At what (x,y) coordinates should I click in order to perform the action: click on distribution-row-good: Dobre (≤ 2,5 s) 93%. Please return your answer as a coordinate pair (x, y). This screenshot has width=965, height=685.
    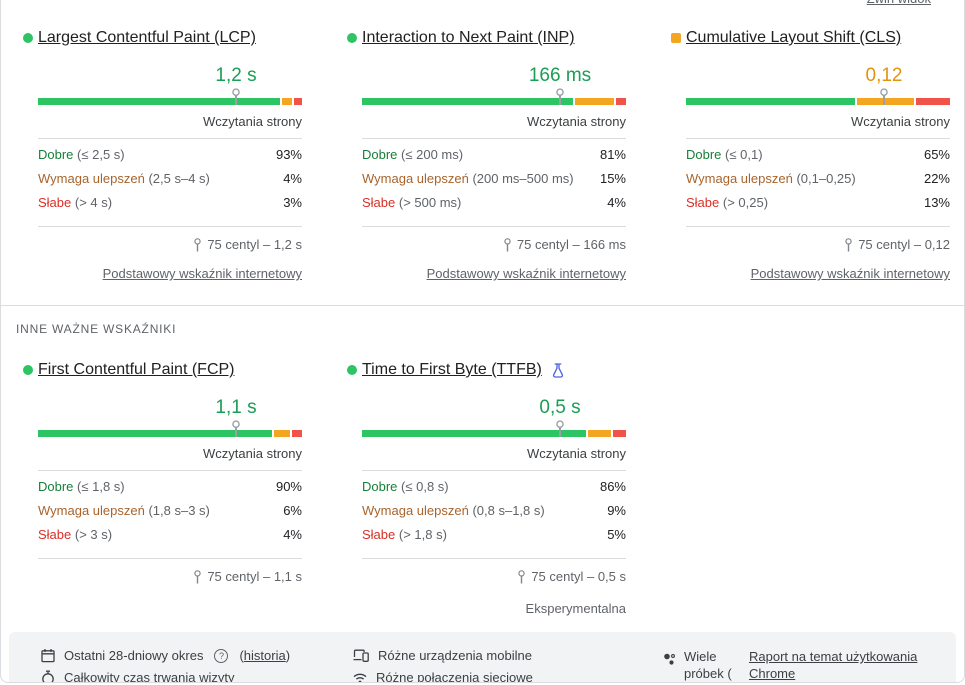
    Looking at the image, I should click on (170, 154).